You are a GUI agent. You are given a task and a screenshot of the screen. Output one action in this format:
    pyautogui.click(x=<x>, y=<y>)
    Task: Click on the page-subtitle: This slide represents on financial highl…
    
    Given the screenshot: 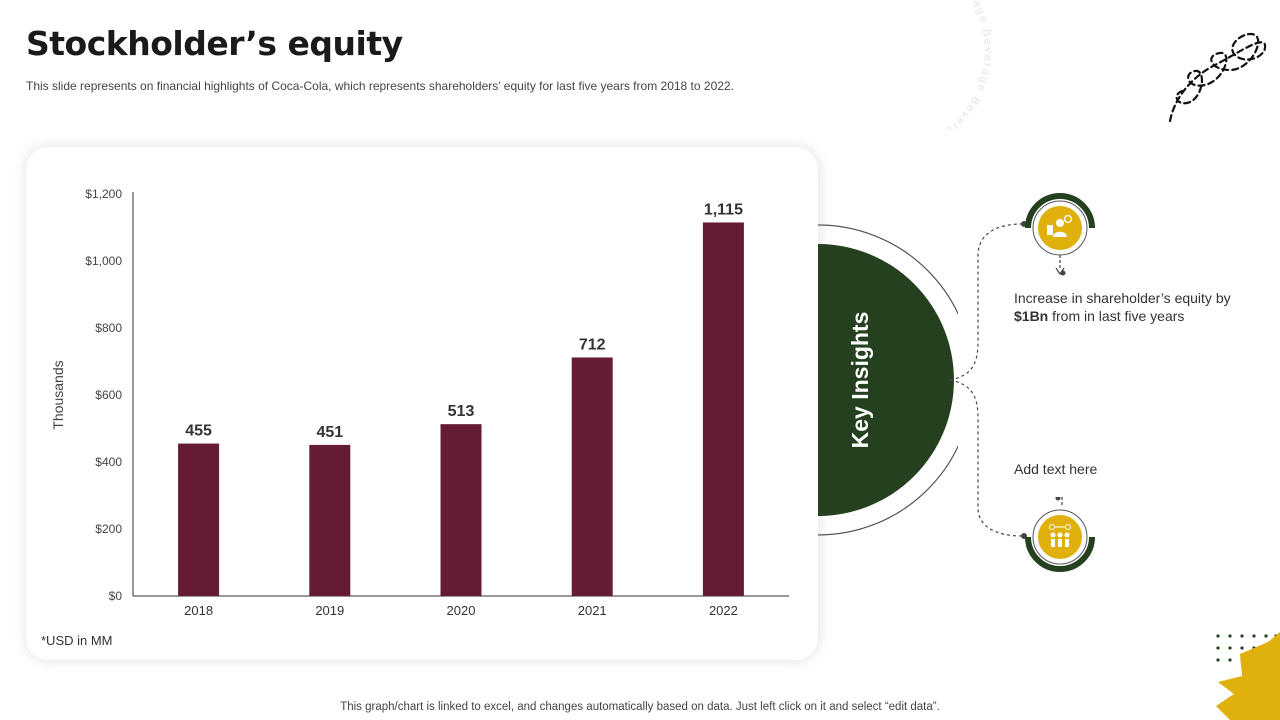 What is the action you would take?
    pyautogui.click(x=380, y=86)
    